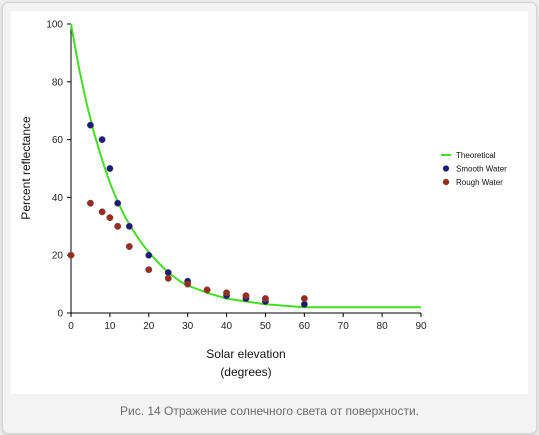  I want to click on legend-label-theoretical: Theoretical, so click(476, 155).